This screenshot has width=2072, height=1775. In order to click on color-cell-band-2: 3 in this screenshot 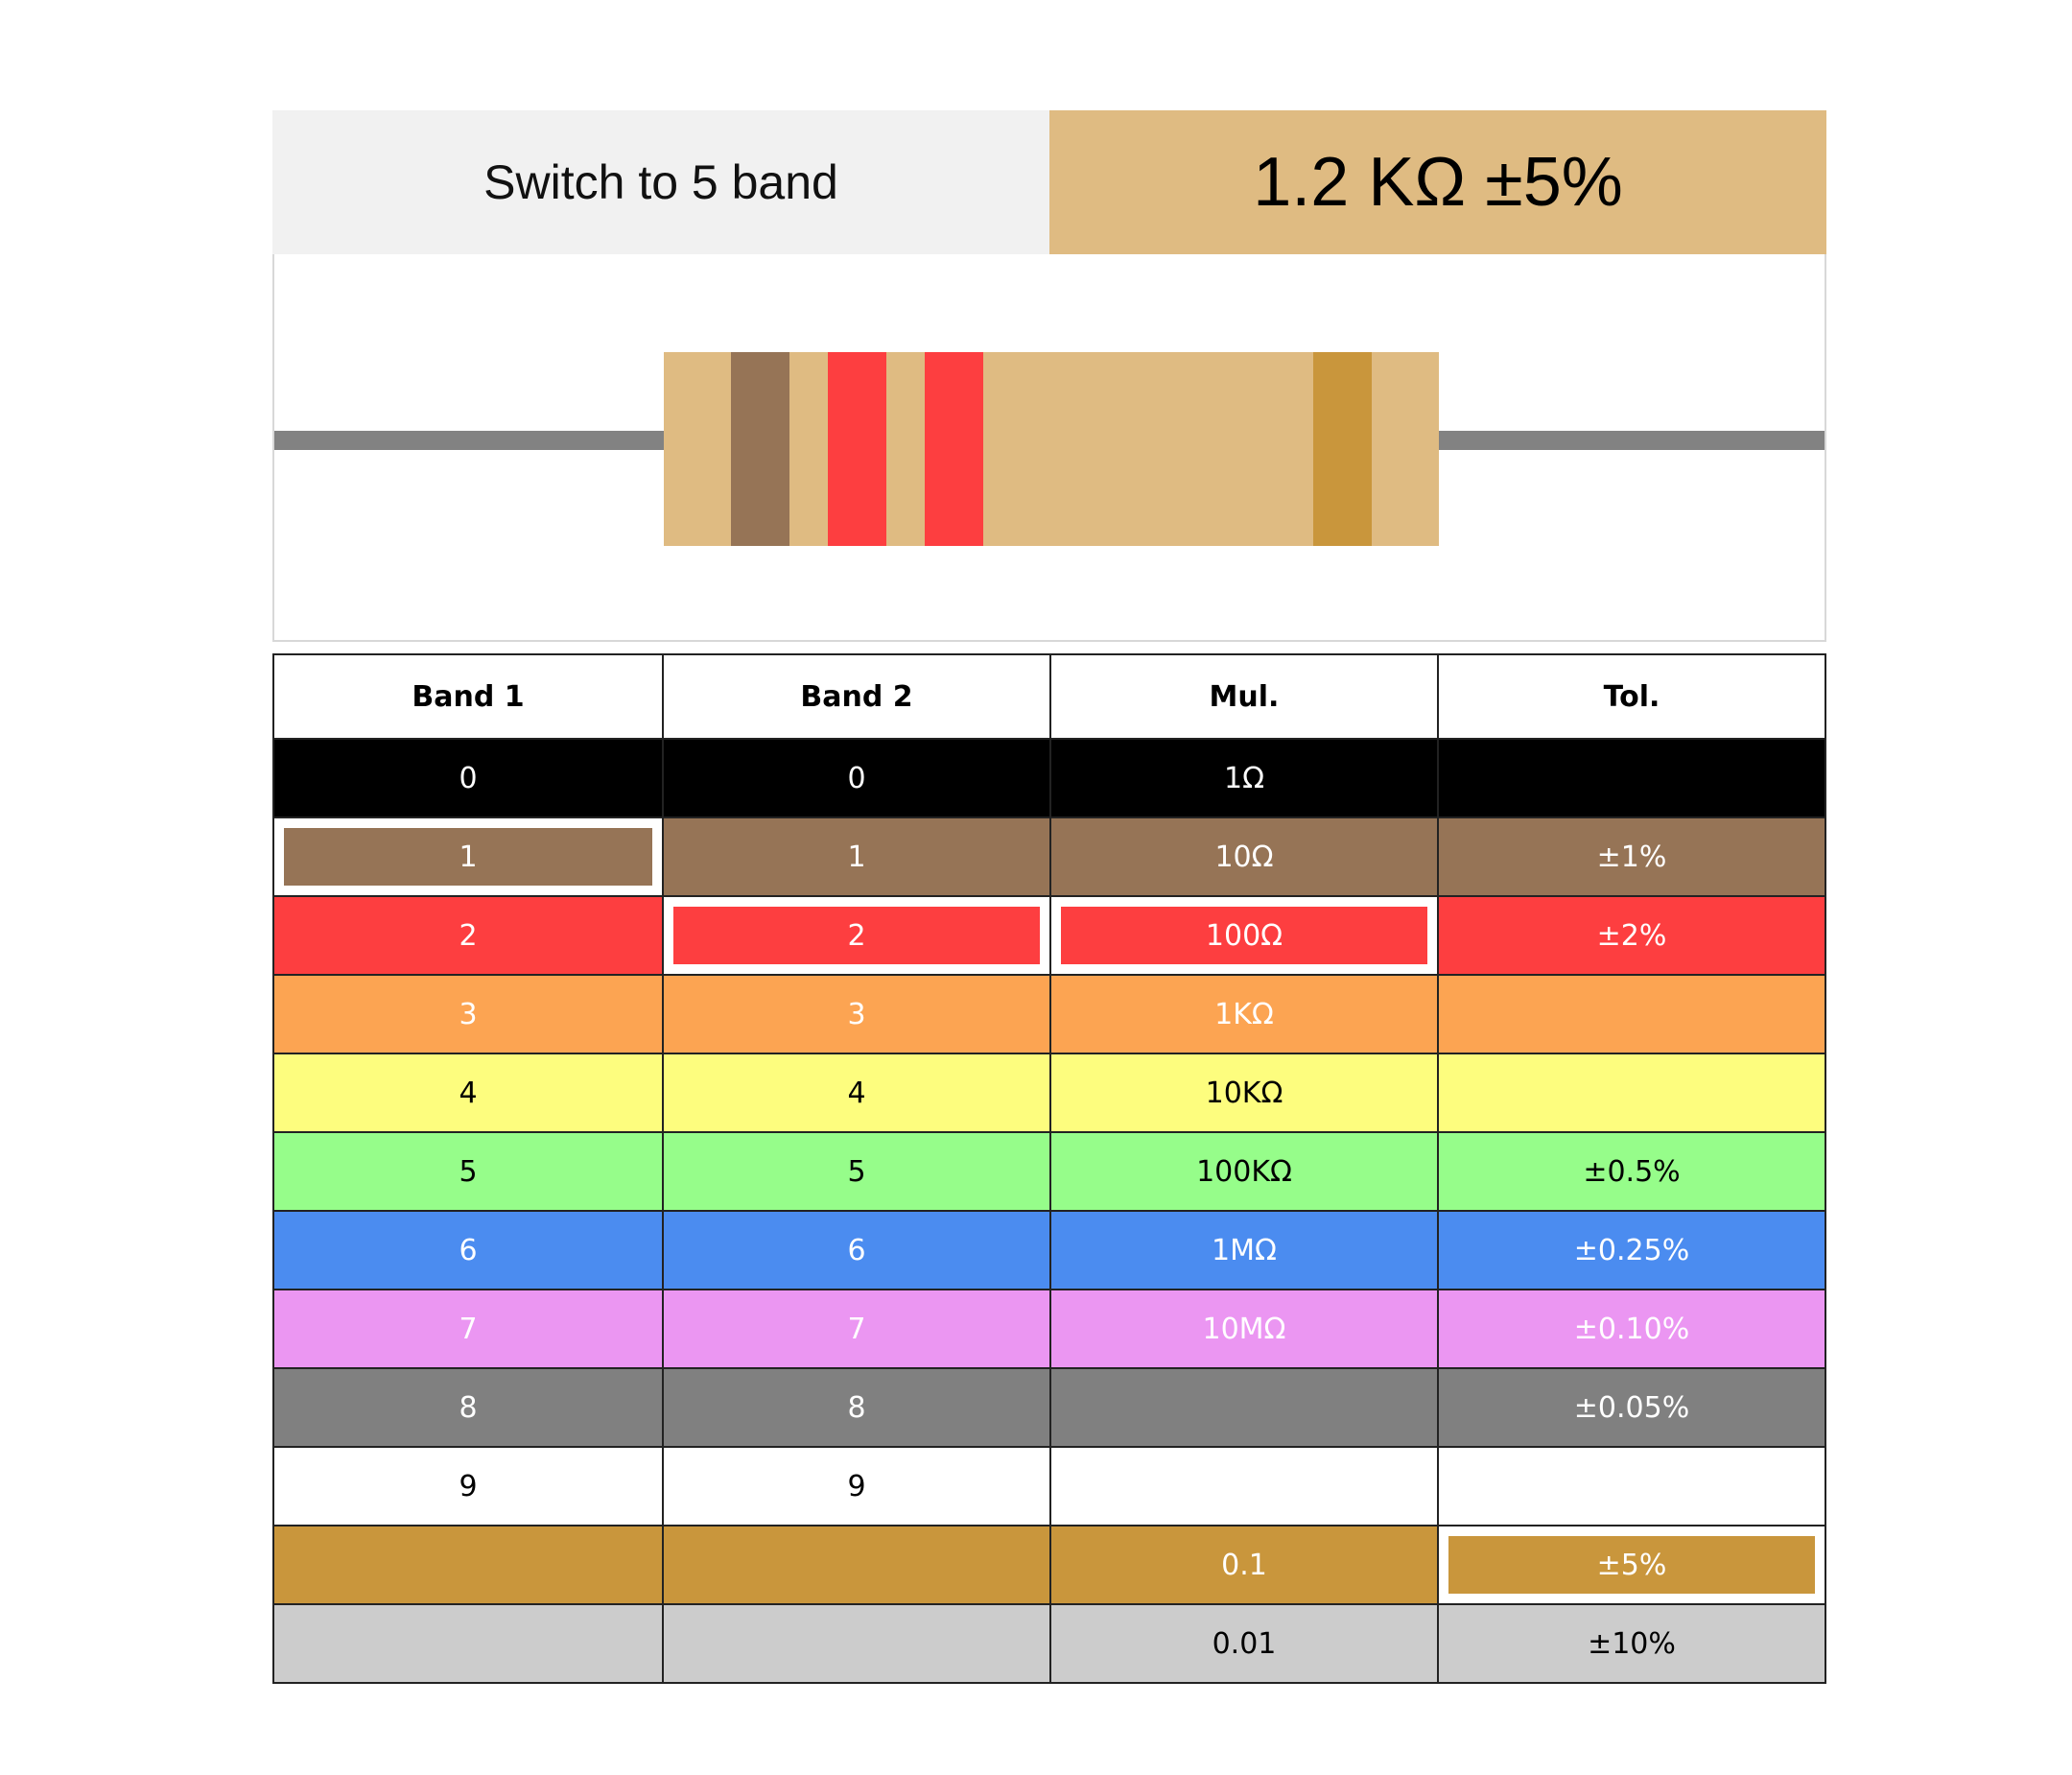, I will do `click(855, 1014)`.